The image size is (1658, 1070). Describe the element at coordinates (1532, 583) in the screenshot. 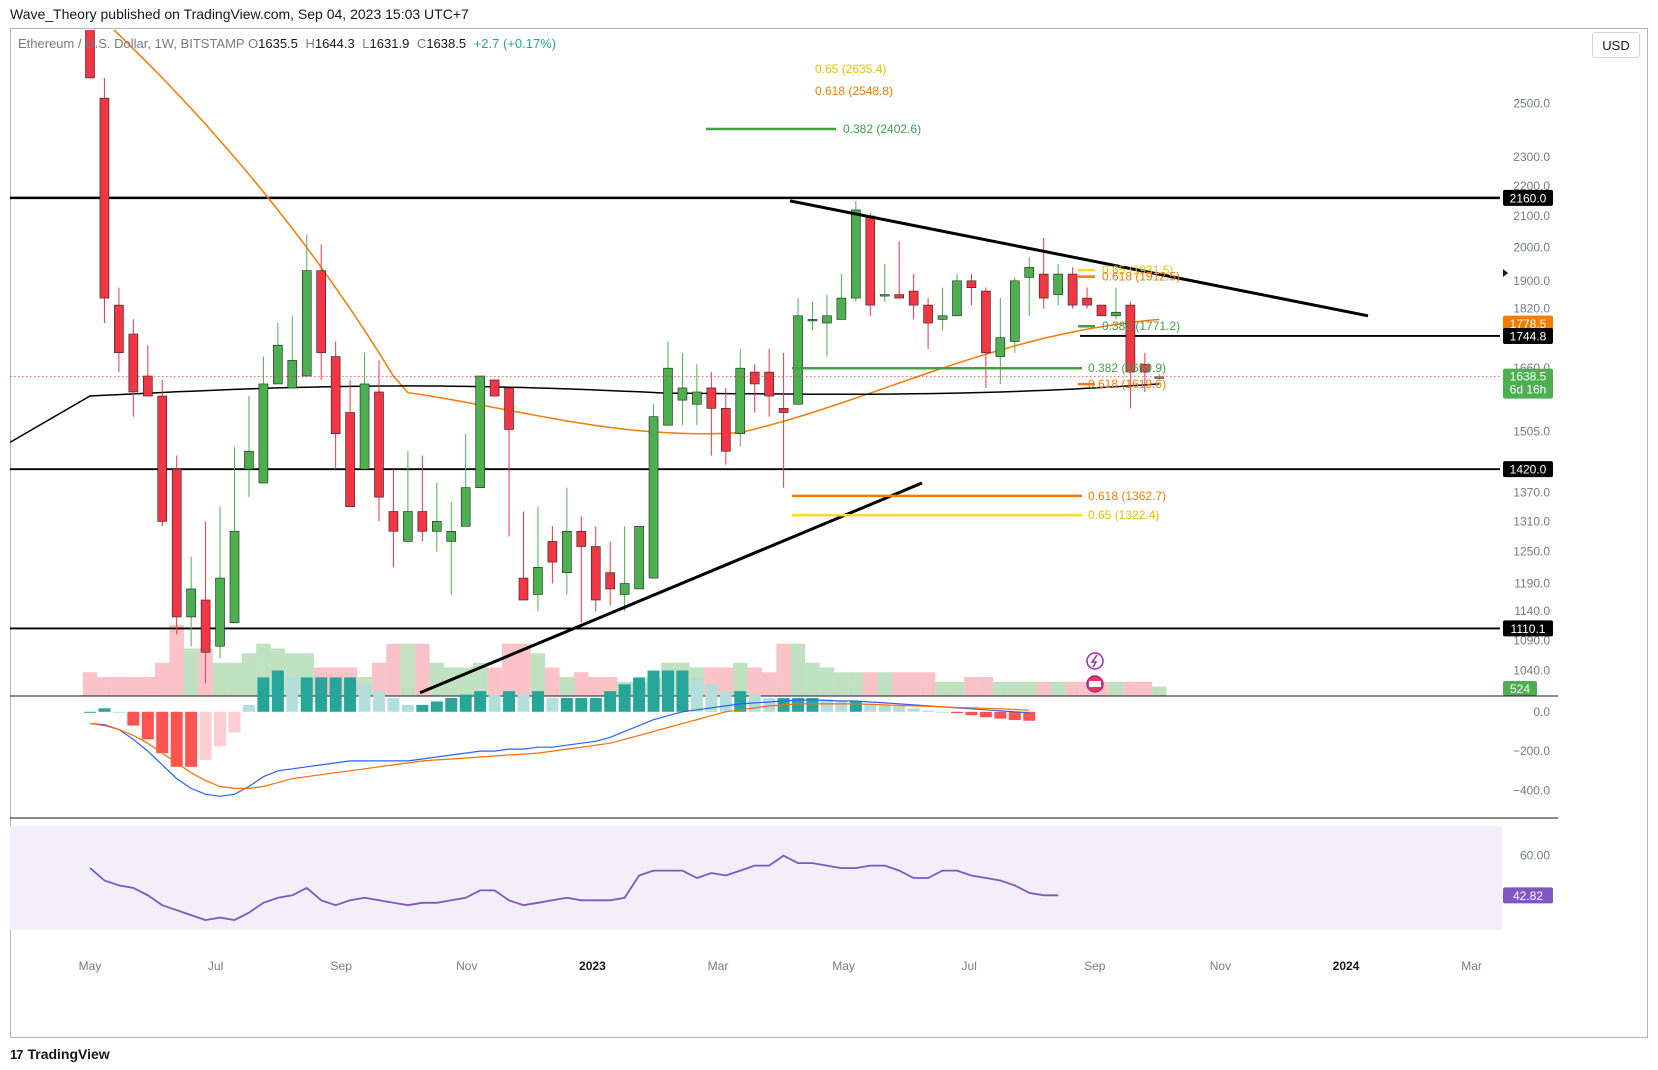

I see `price-tick-label: 1190.0` at that location.